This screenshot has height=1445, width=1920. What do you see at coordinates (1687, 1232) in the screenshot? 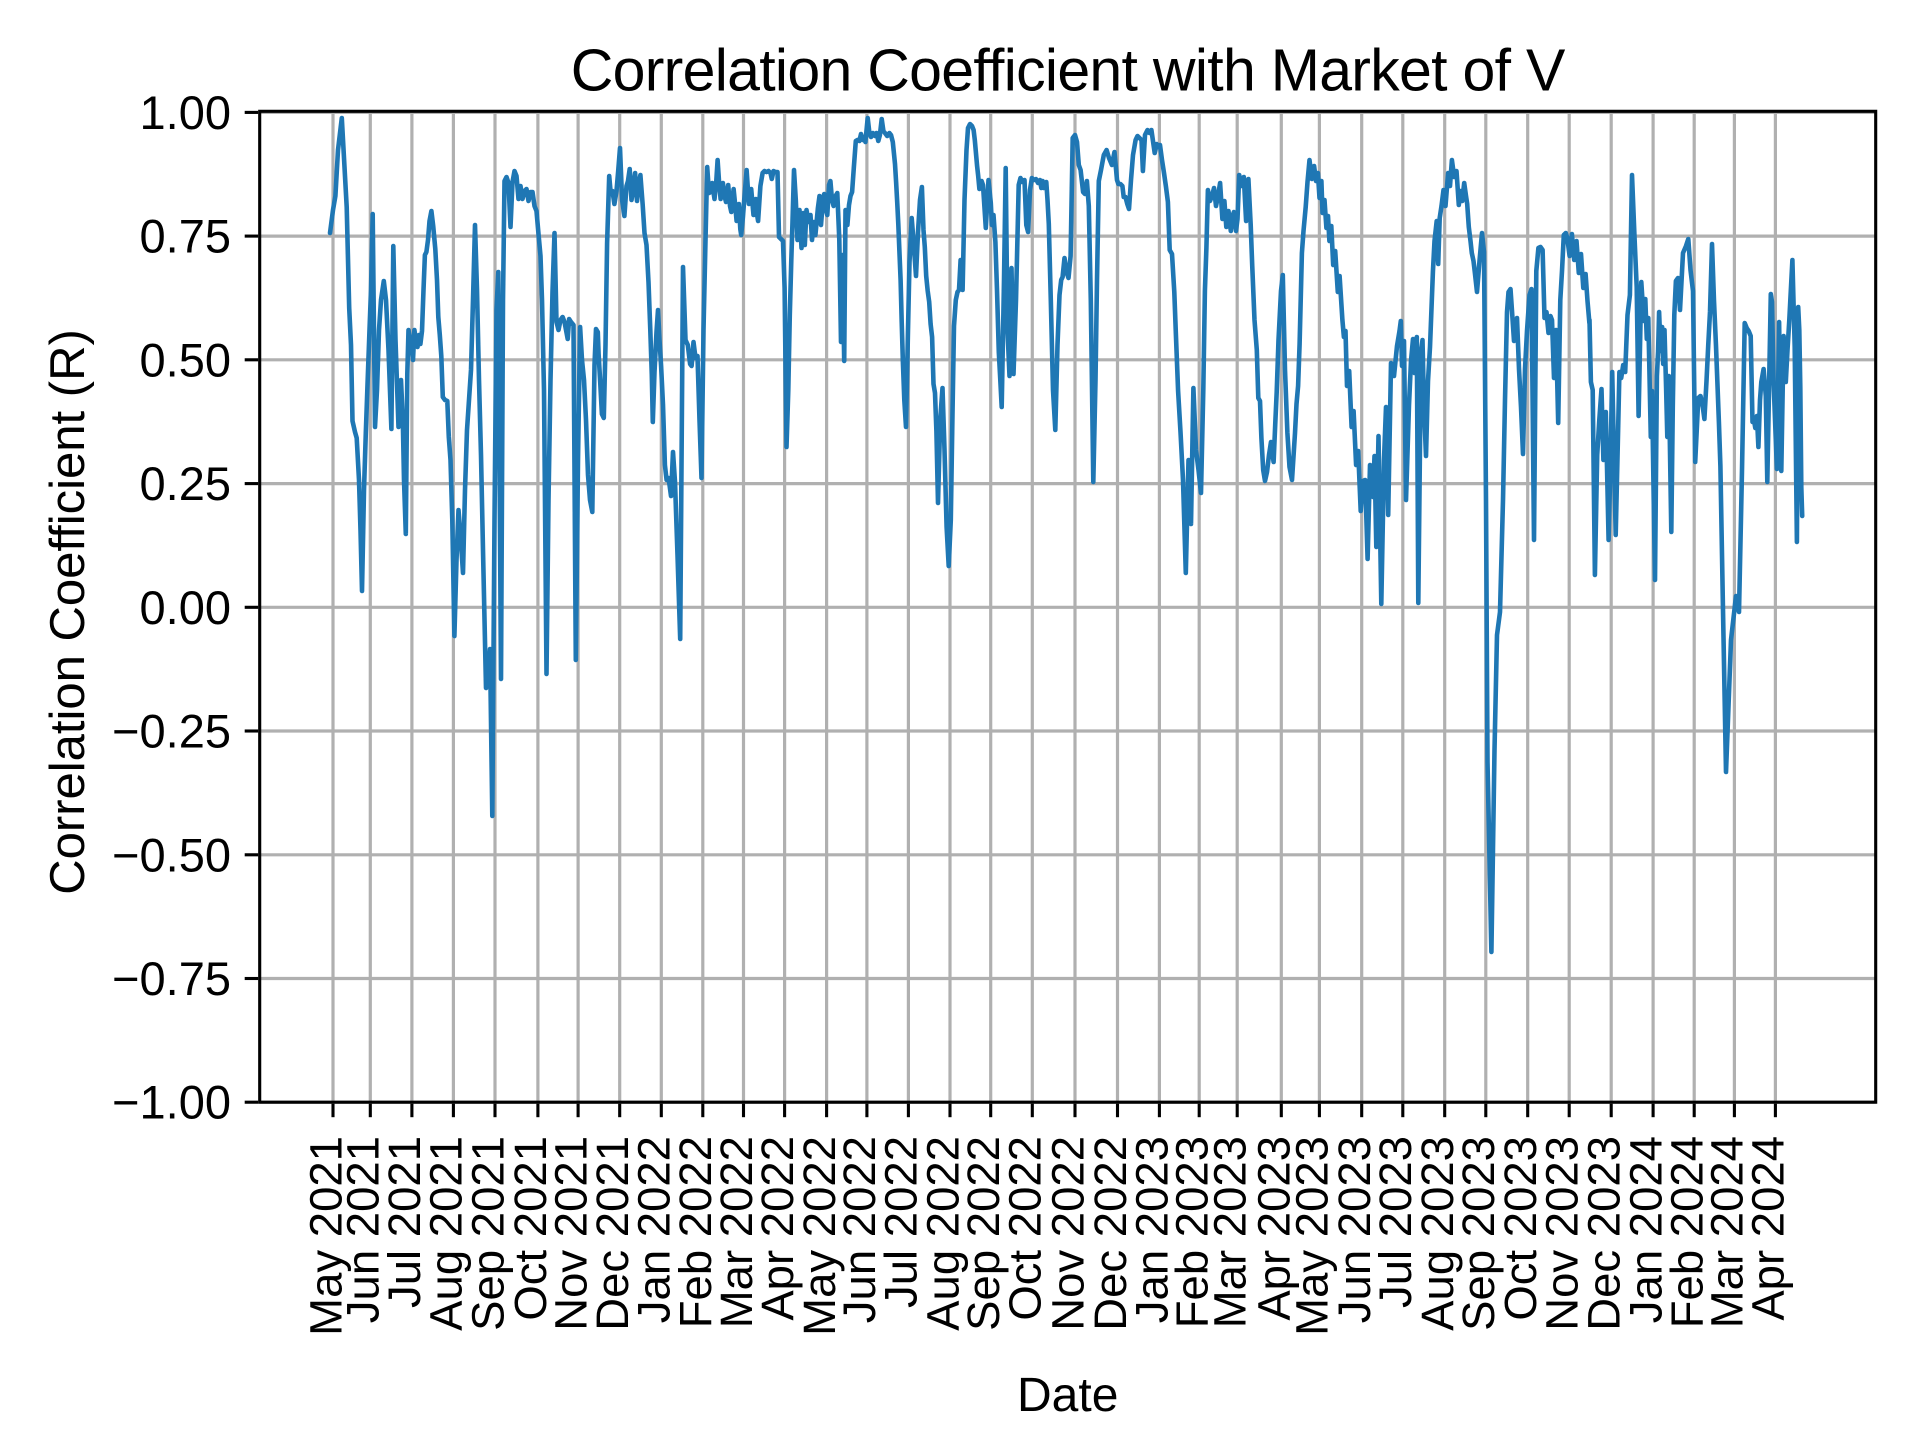
I see `svg-text: Feb 2024` at bounding box center [1687, 1232].